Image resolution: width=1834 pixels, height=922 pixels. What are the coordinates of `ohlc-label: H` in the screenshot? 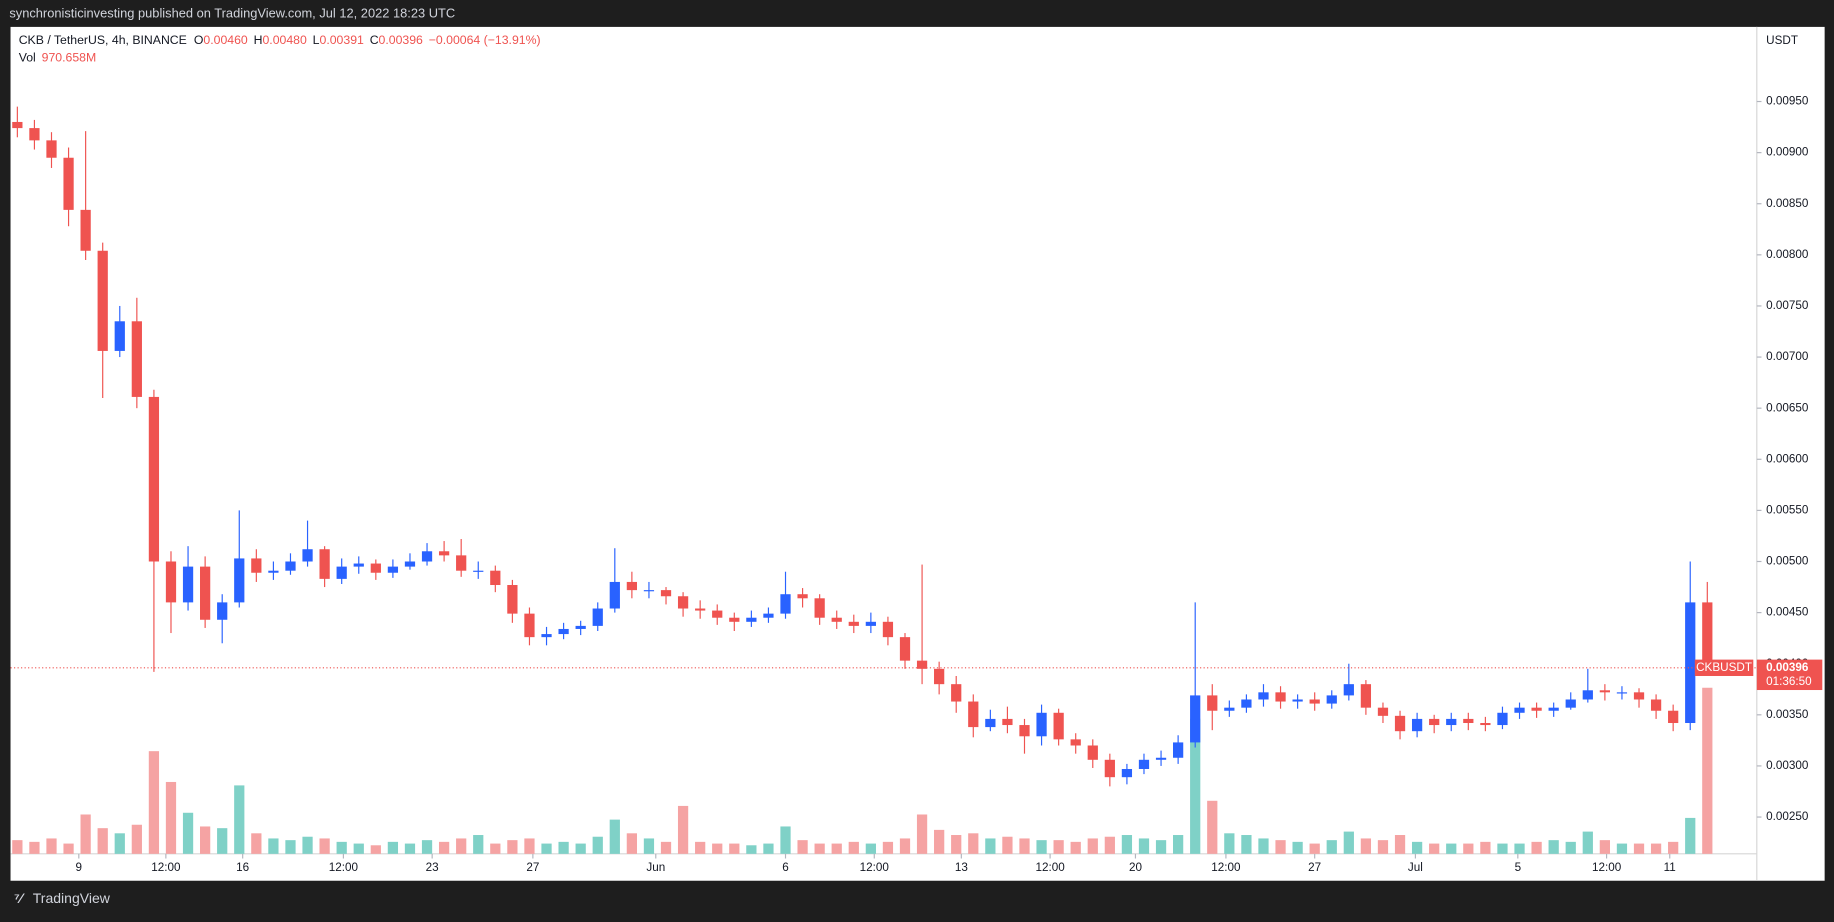 It's located at (258, 40).